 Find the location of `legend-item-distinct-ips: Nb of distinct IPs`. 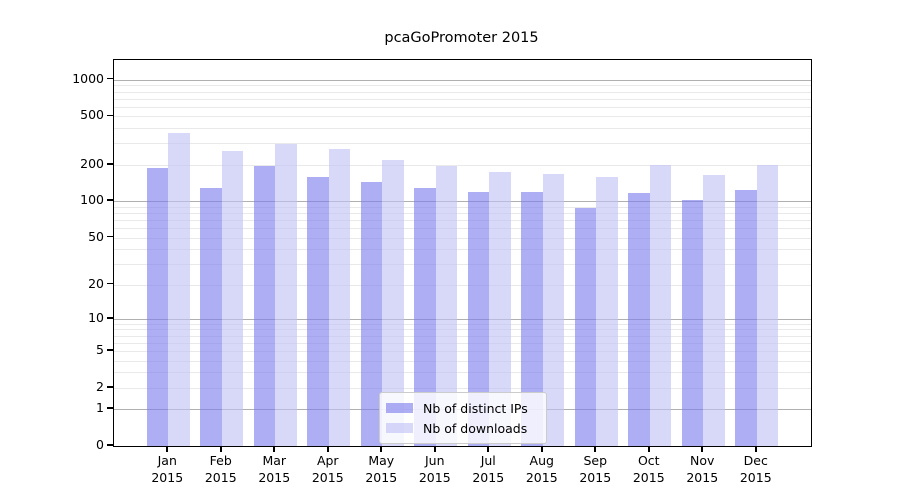

legend-item-distinct-ips: Nb of distinct IPs is located at coordinates (462, 408).